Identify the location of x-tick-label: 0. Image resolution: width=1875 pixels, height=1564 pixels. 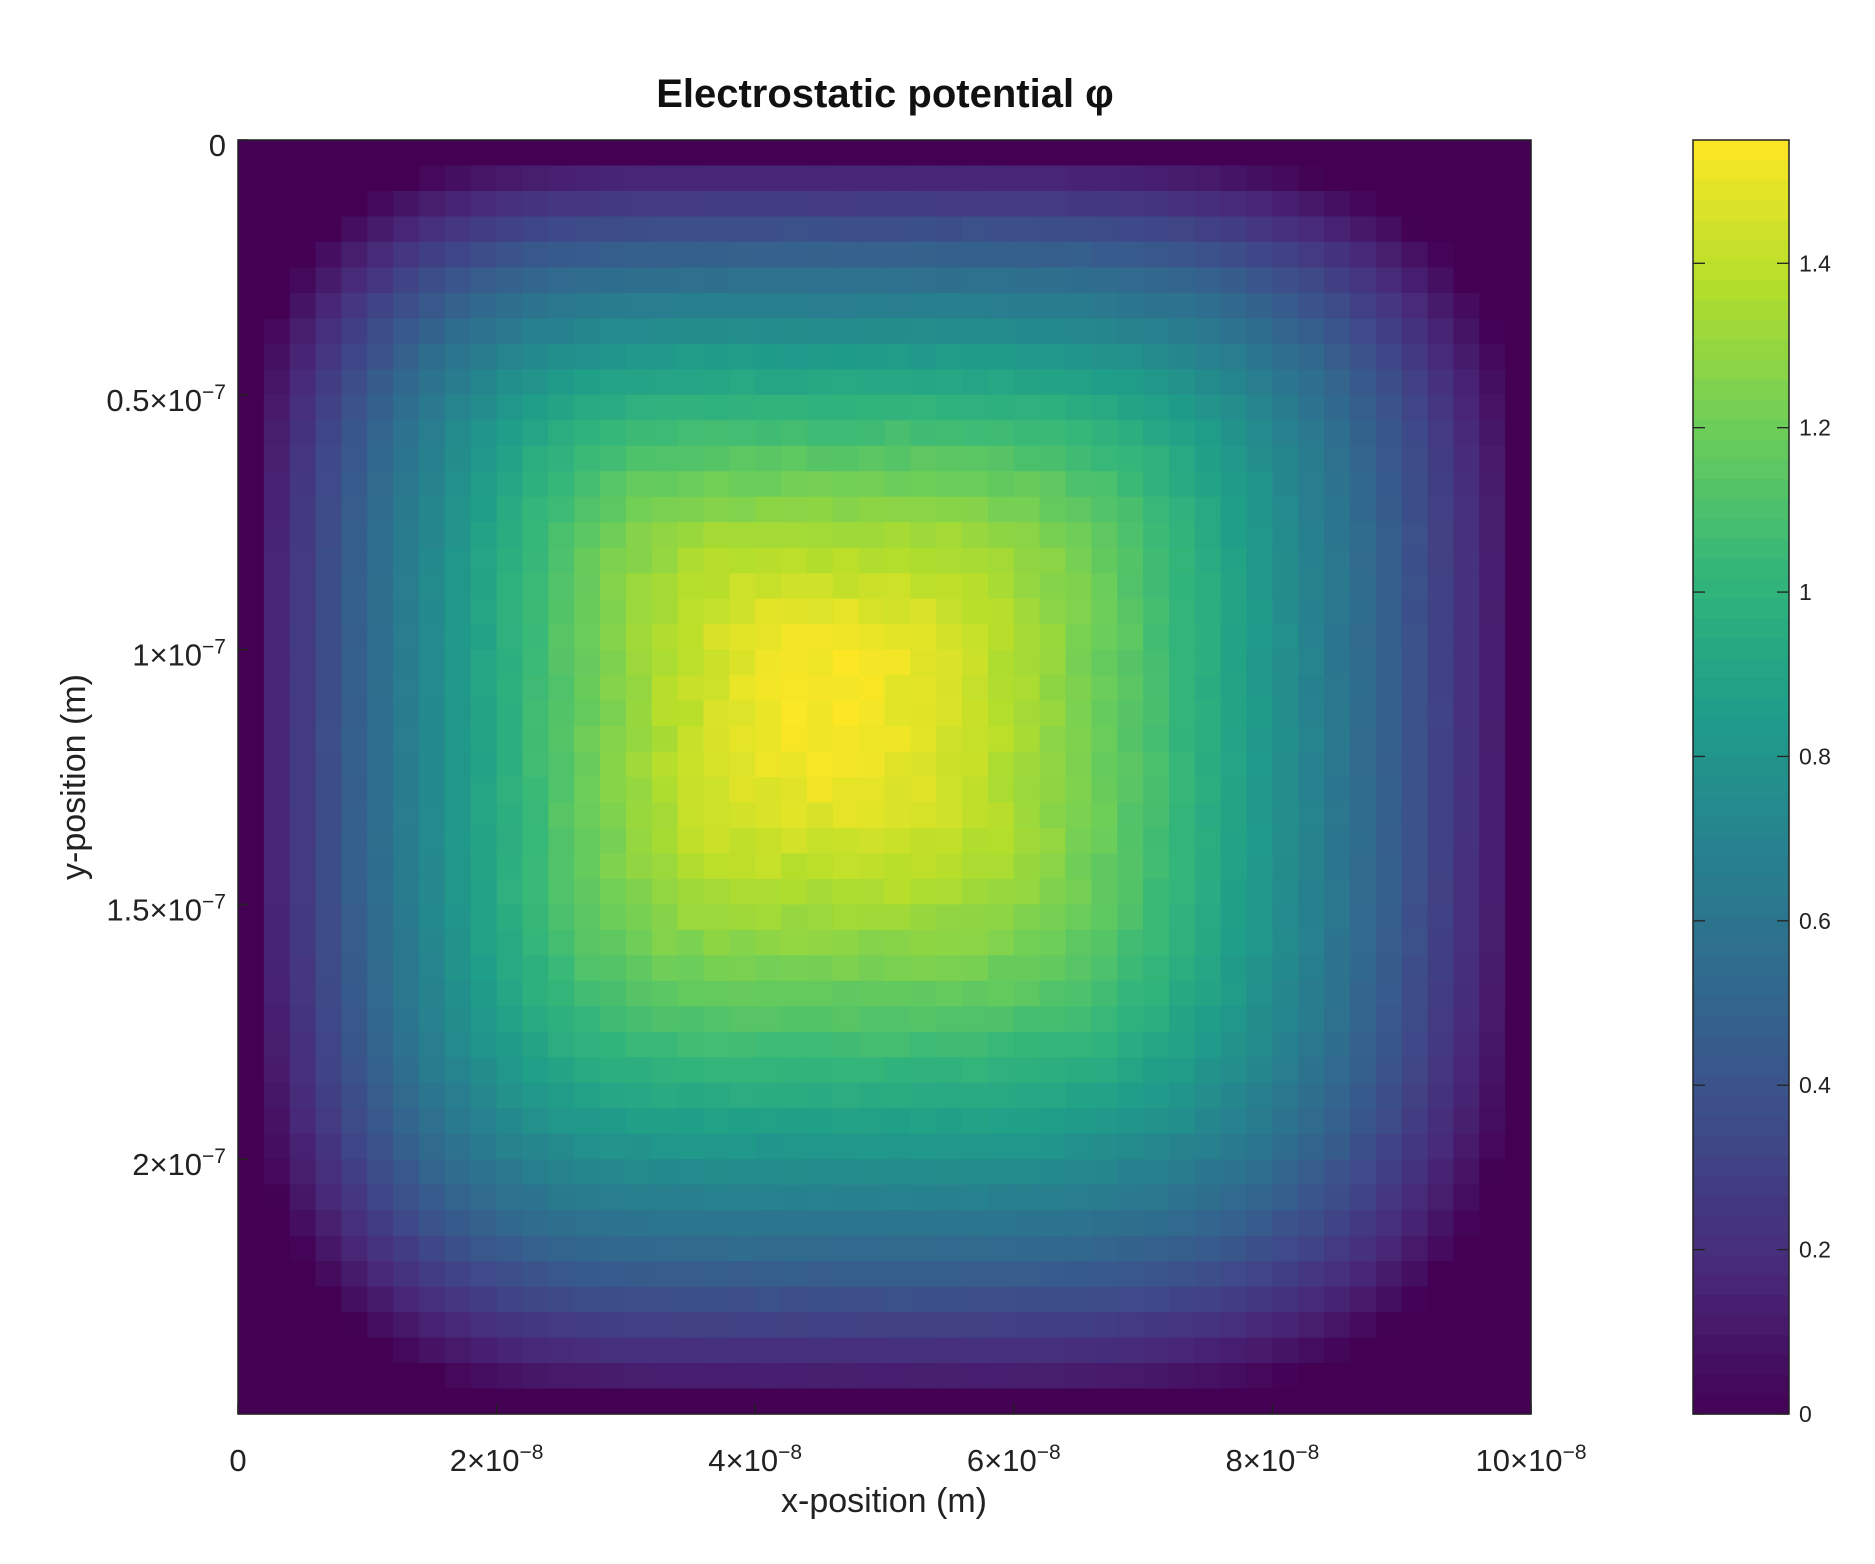
(237, 1460).